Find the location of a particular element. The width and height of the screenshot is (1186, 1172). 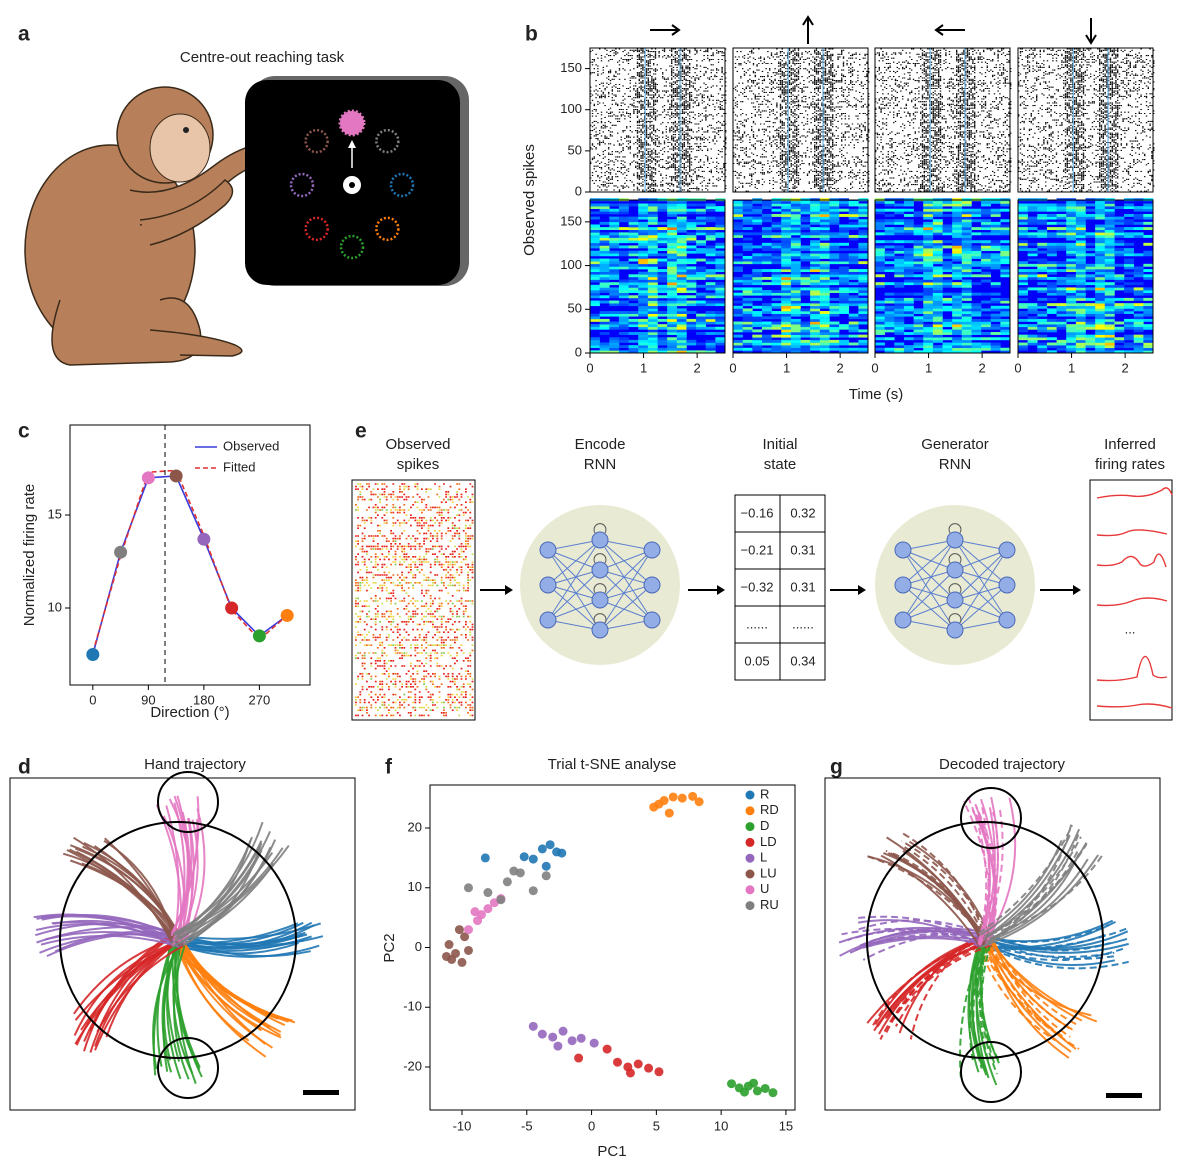

stage-label: Observed is located at coordinates (417, 444).